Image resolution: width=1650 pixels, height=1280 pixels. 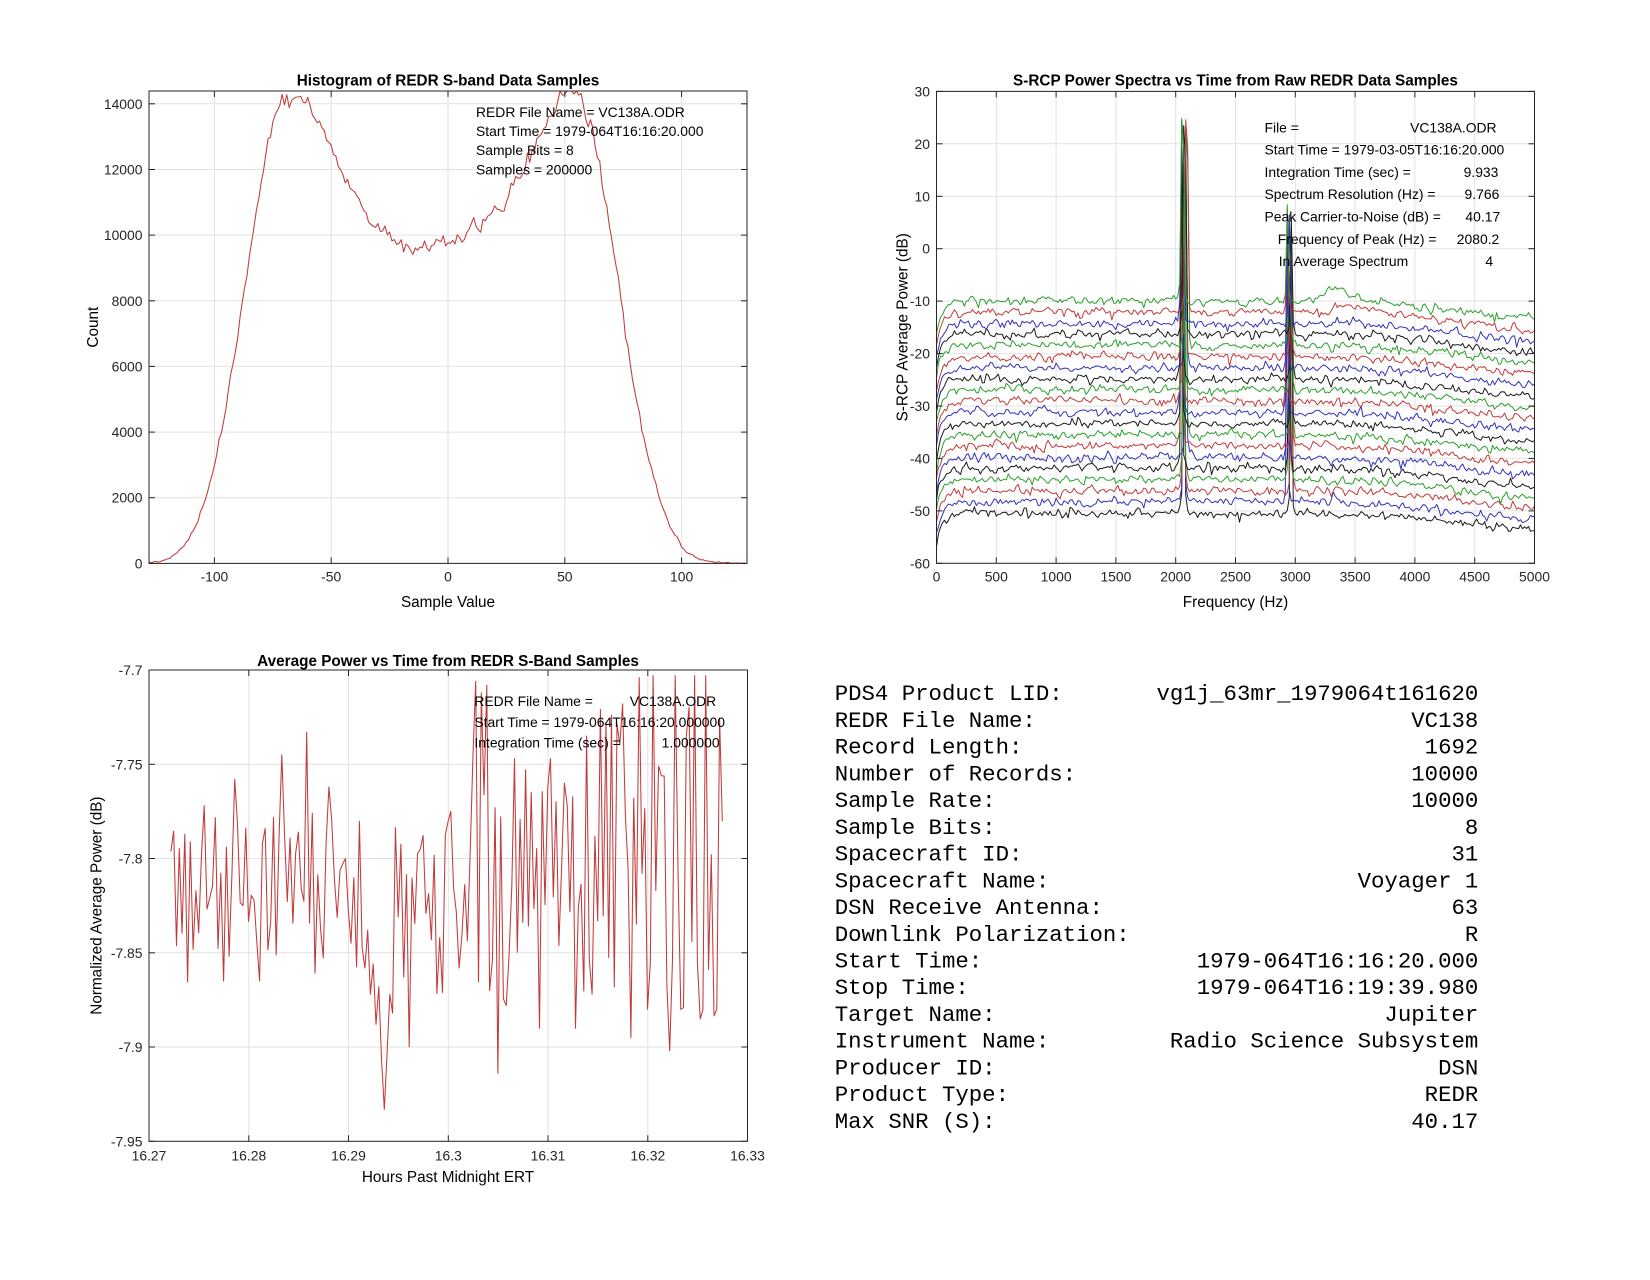 What do you see at coordinates (214, 577) in the screenshot?
I see `svg-text: -100` at bounding box center [214, 577].